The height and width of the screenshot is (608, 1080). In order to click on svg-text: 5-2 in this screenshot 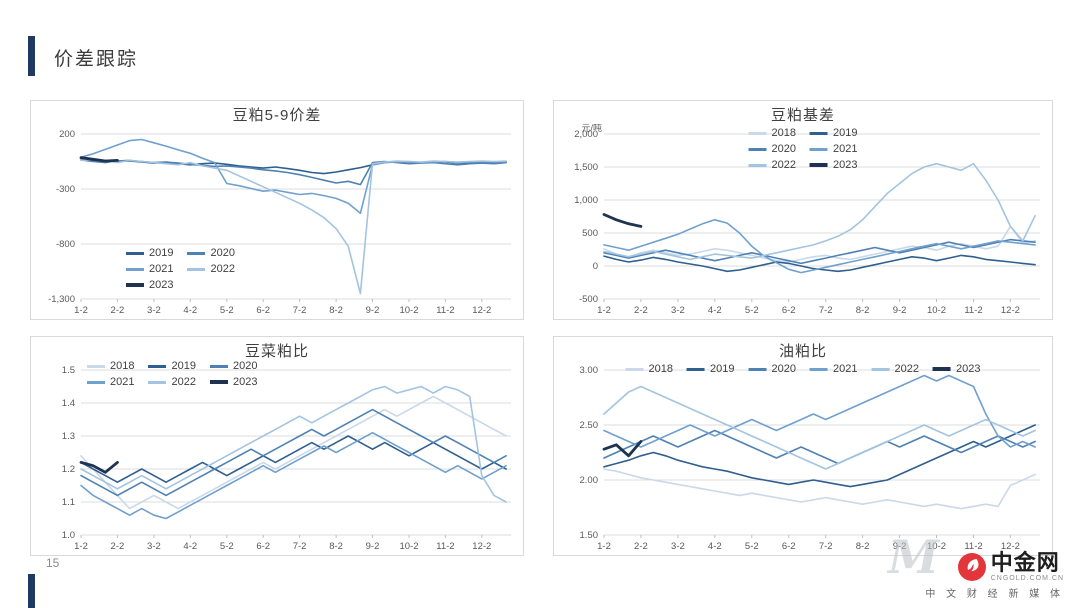, I will do `click(227, 546)`.